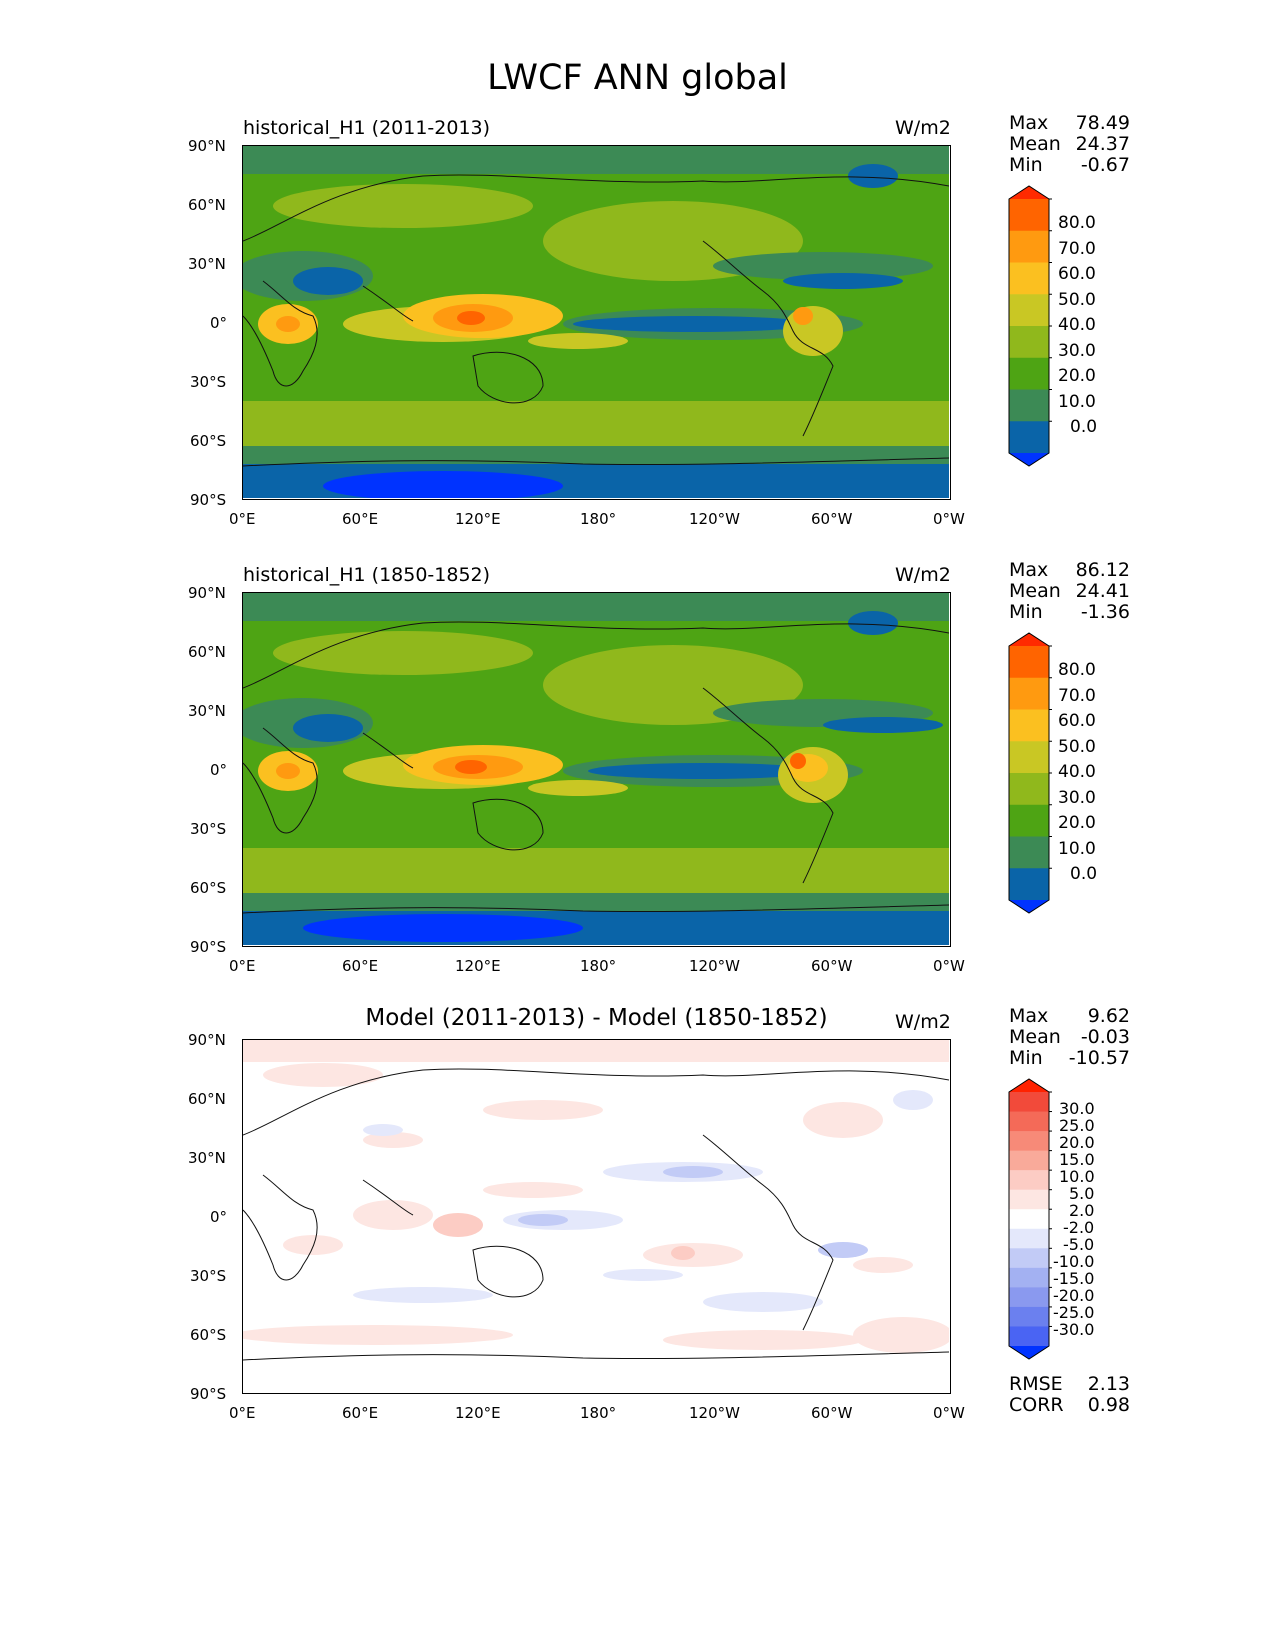 Image resolution: width=1275 pixels, height=1650 pixels. What do you see at coordinates (367, 128) in the screenshot?
I see `panel-title: historical_H1 (2011-2013)` at bounding box center [367, 128].